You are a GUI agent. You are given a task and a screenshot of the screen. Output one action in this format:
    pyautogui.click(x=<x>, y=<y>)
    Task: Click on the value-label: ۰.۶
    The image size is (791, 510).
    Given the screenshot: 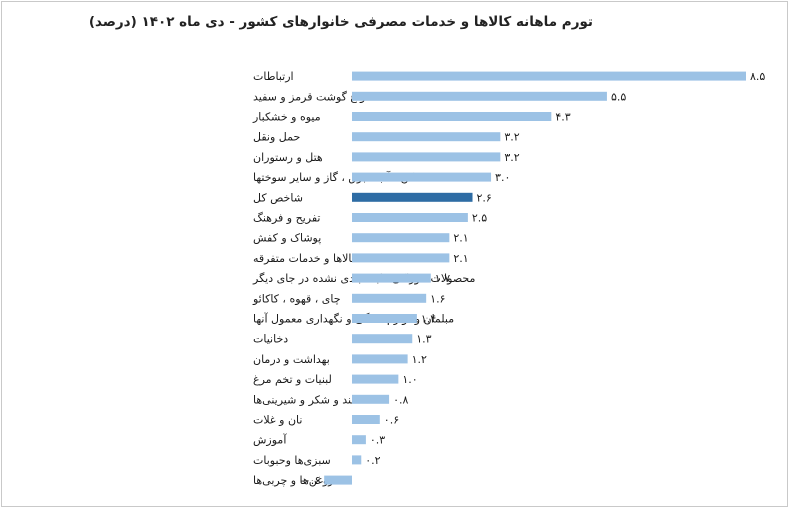 What is the action you would take?
    pyautogui.click(x=391, y=420)
    